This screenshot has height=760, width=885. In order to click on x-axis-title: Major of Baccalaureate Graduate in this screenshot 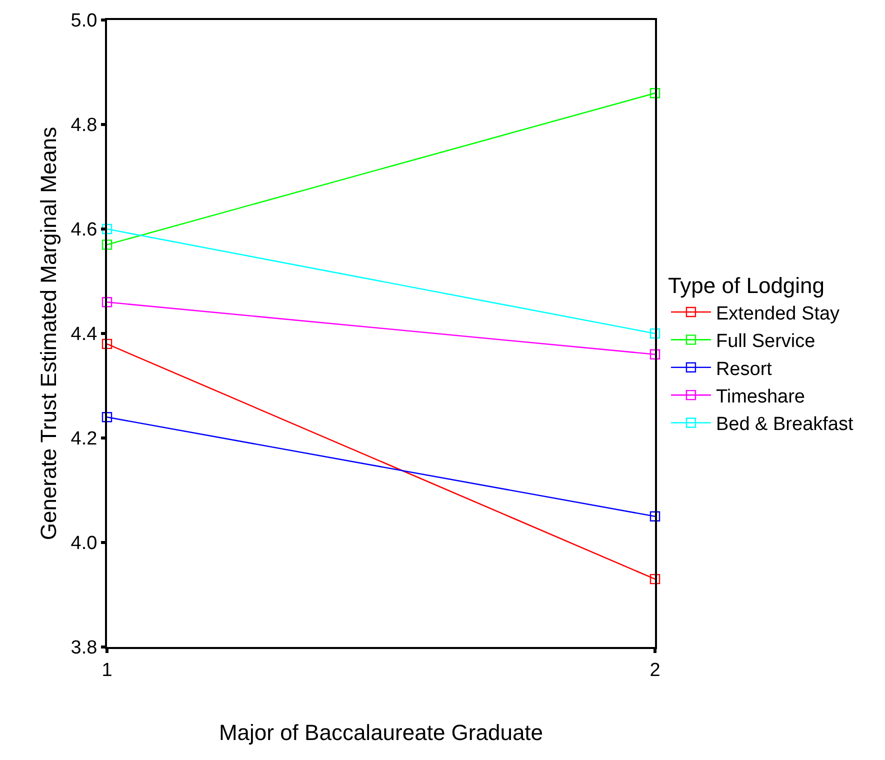, I will do `click(381, 733)`.